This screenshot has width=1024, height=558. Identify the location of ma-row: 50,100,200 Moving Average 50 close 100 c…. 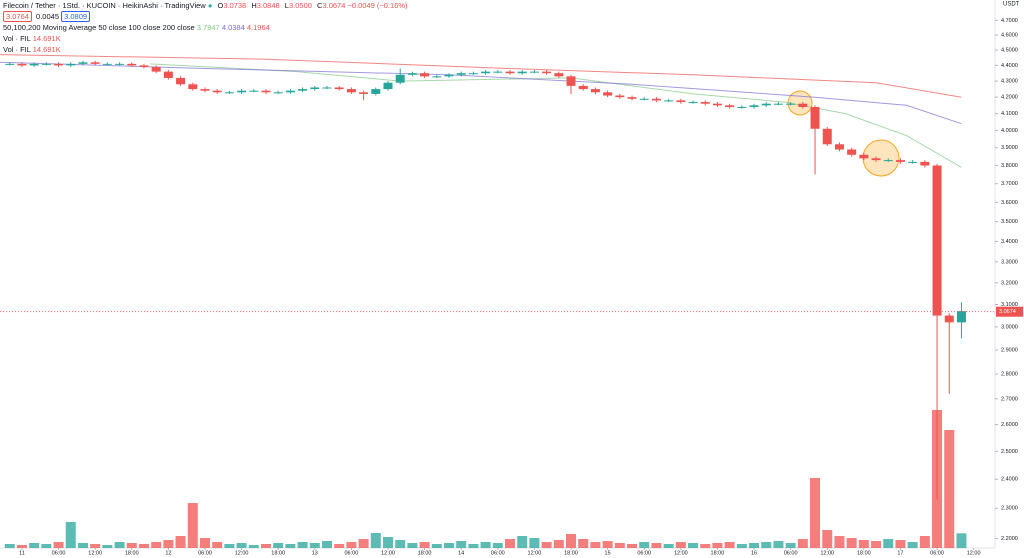
(205, 27).